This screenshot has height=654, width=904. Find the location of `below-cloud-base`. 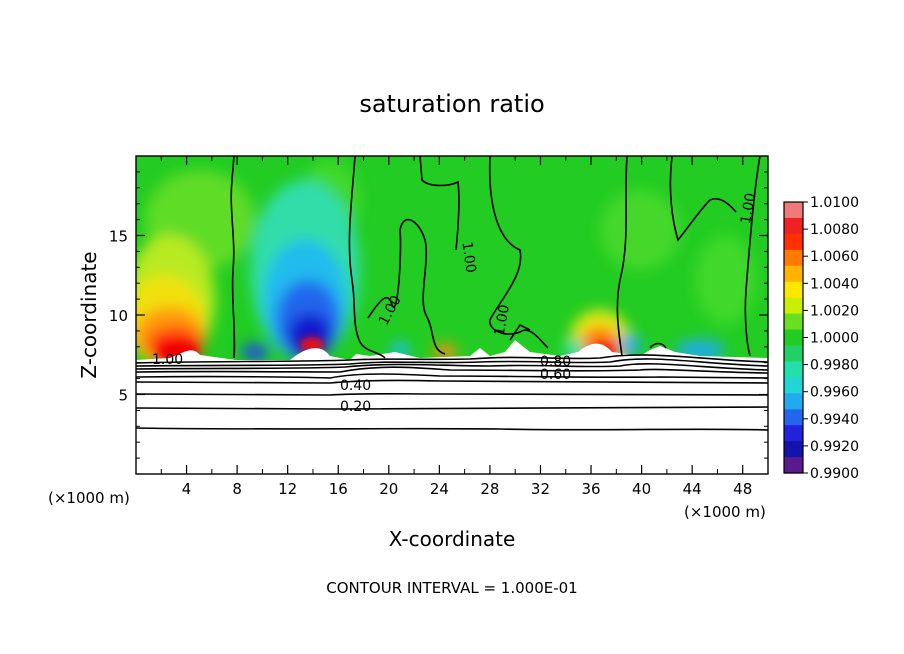

below-cloud-base is located at coordinates (452, 407).